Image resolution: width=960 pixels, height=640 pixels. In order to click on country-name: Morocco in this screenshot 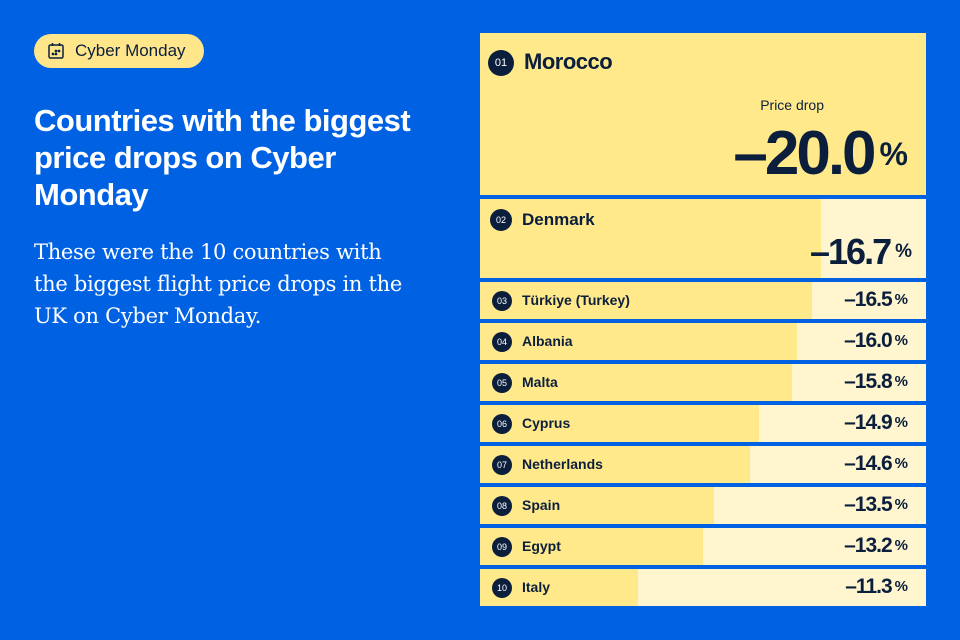, I will do `click(568, 61)`.